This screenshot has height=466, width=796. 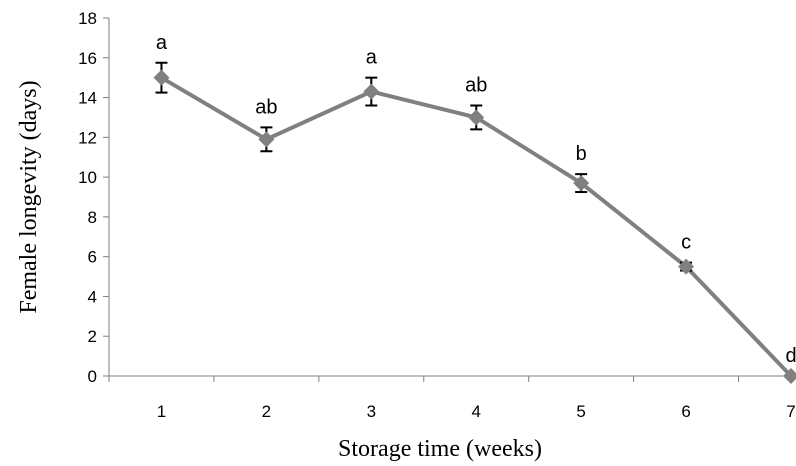 I want to click on y-tick-label: 4, so click(x=92, y=296).